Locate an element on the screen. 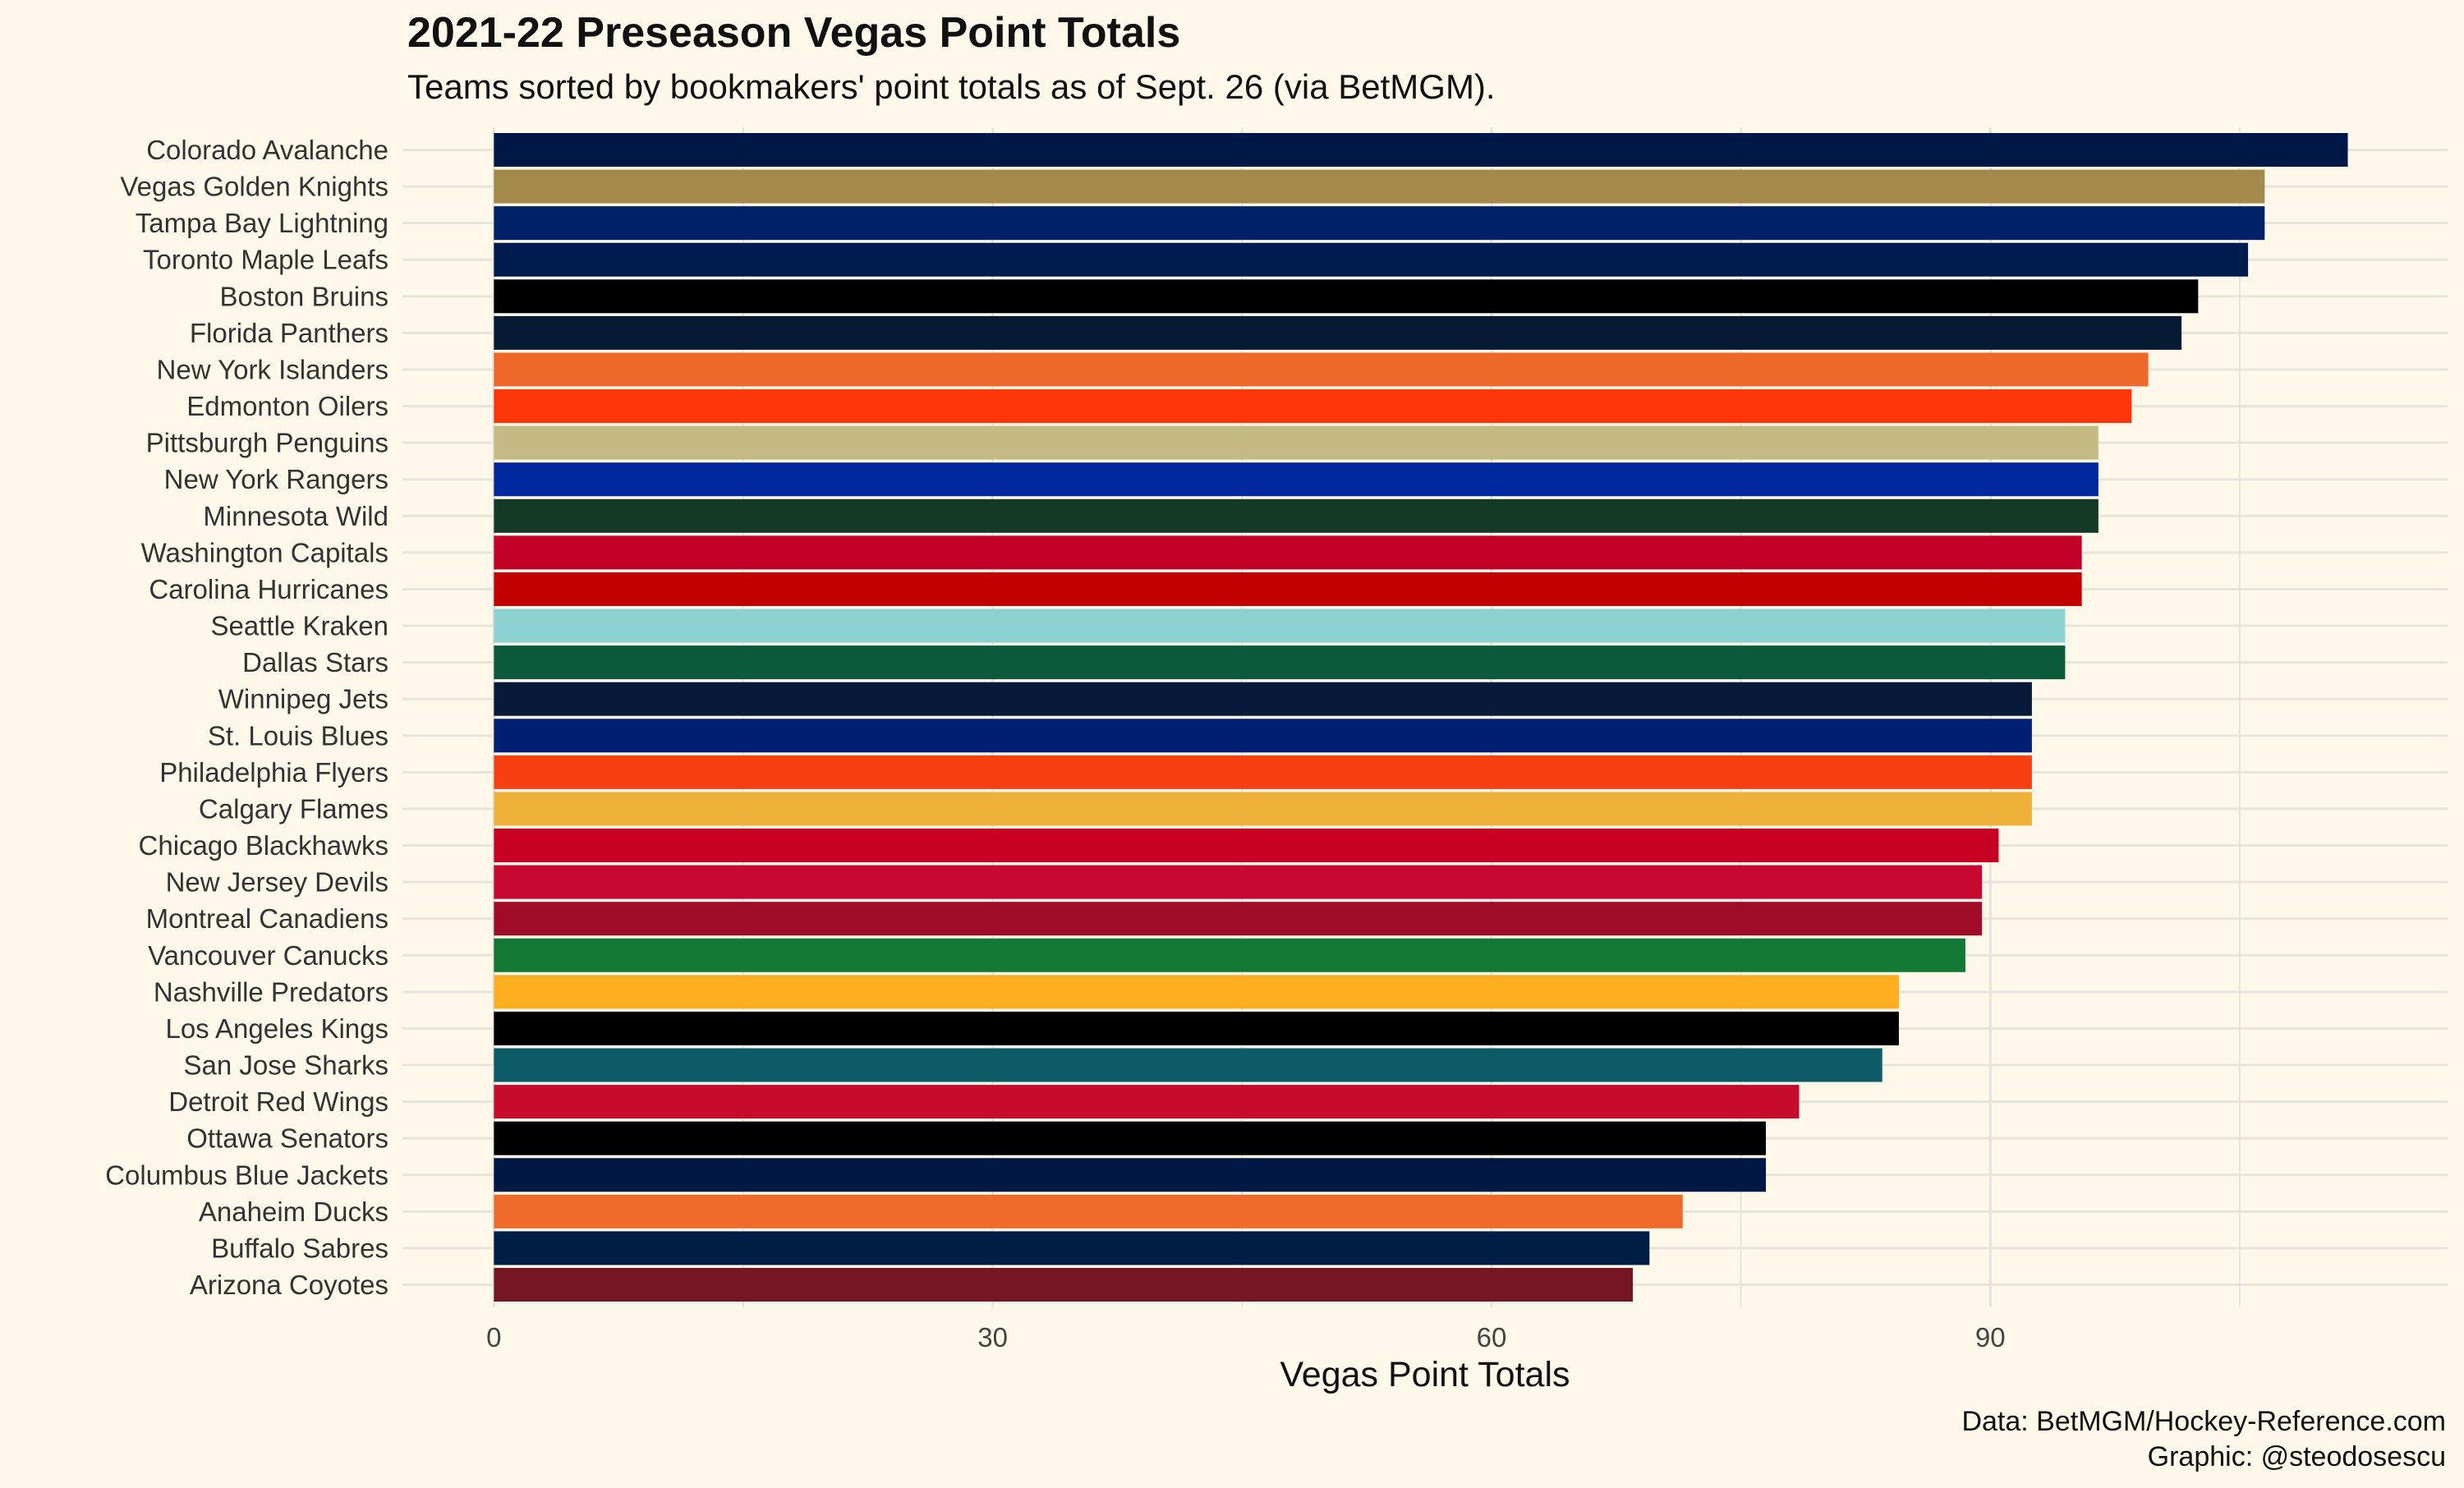 This screenshot has height=1488, width=2464. x-tick-label: 0 is located at coordinates (494, 1337).